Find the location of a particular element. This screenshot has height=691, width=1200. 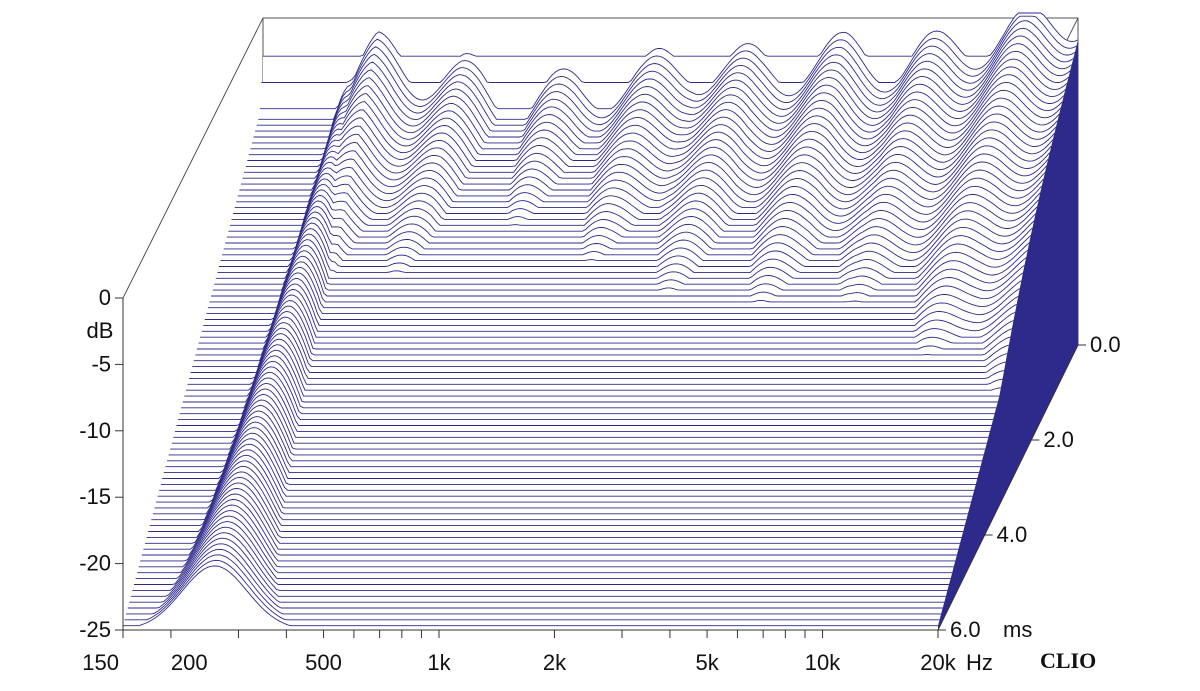

z-tick-label: 6.0 is located at coordinates (965, 629).